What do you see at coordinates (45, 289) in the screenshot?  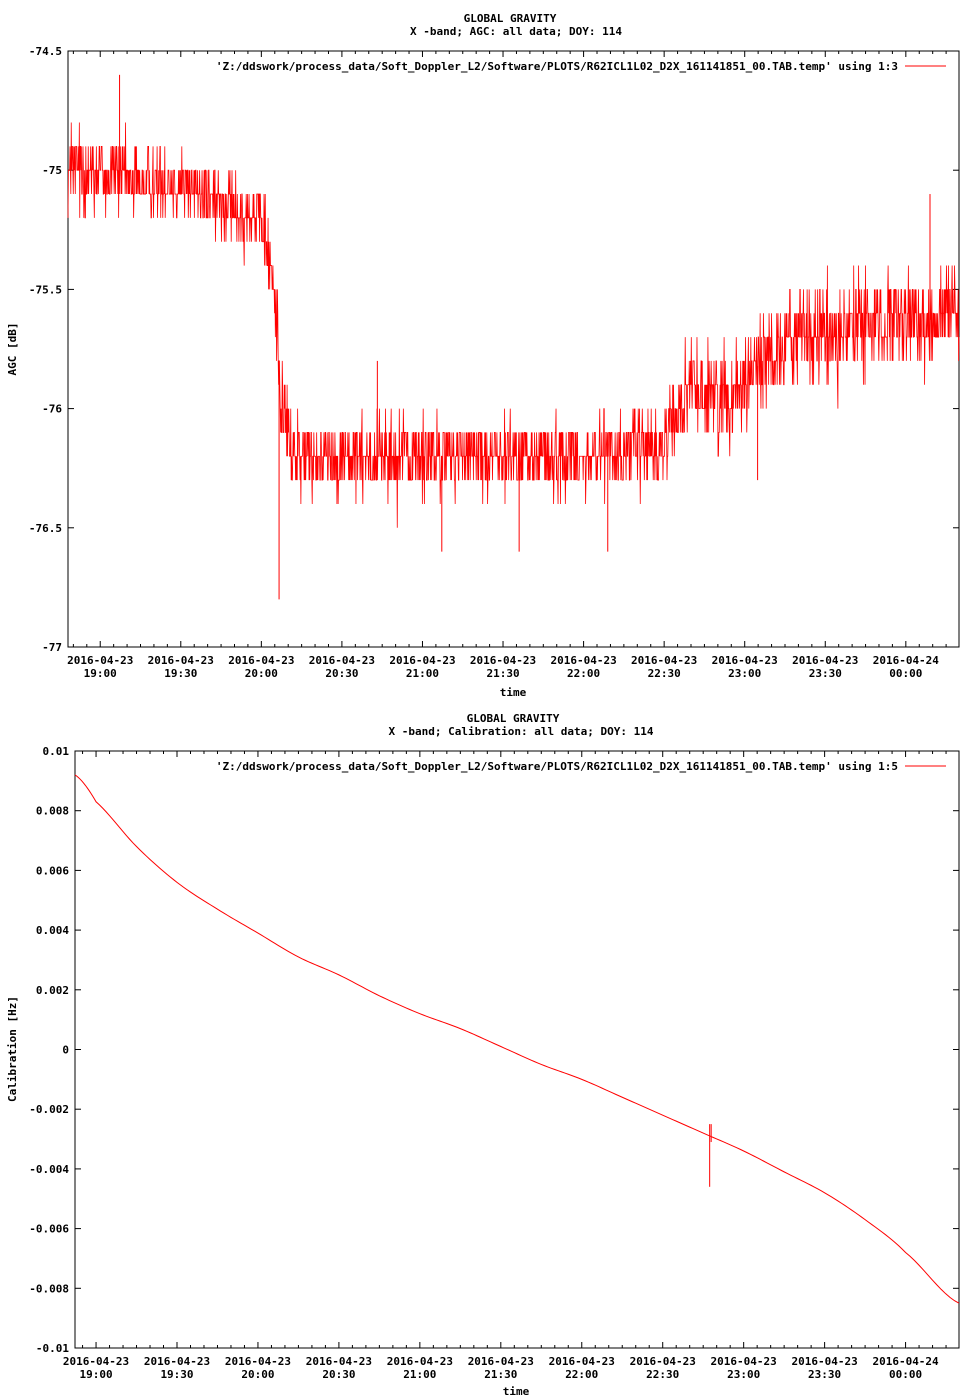 I see `y-tick-label: -75.5` at bounding box center [45, 289].